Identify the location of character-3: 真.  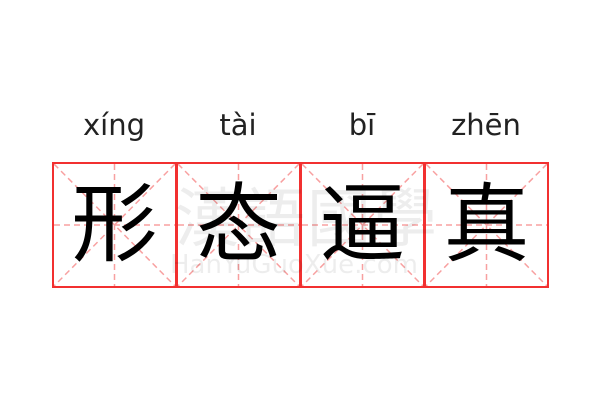
(486, 225).